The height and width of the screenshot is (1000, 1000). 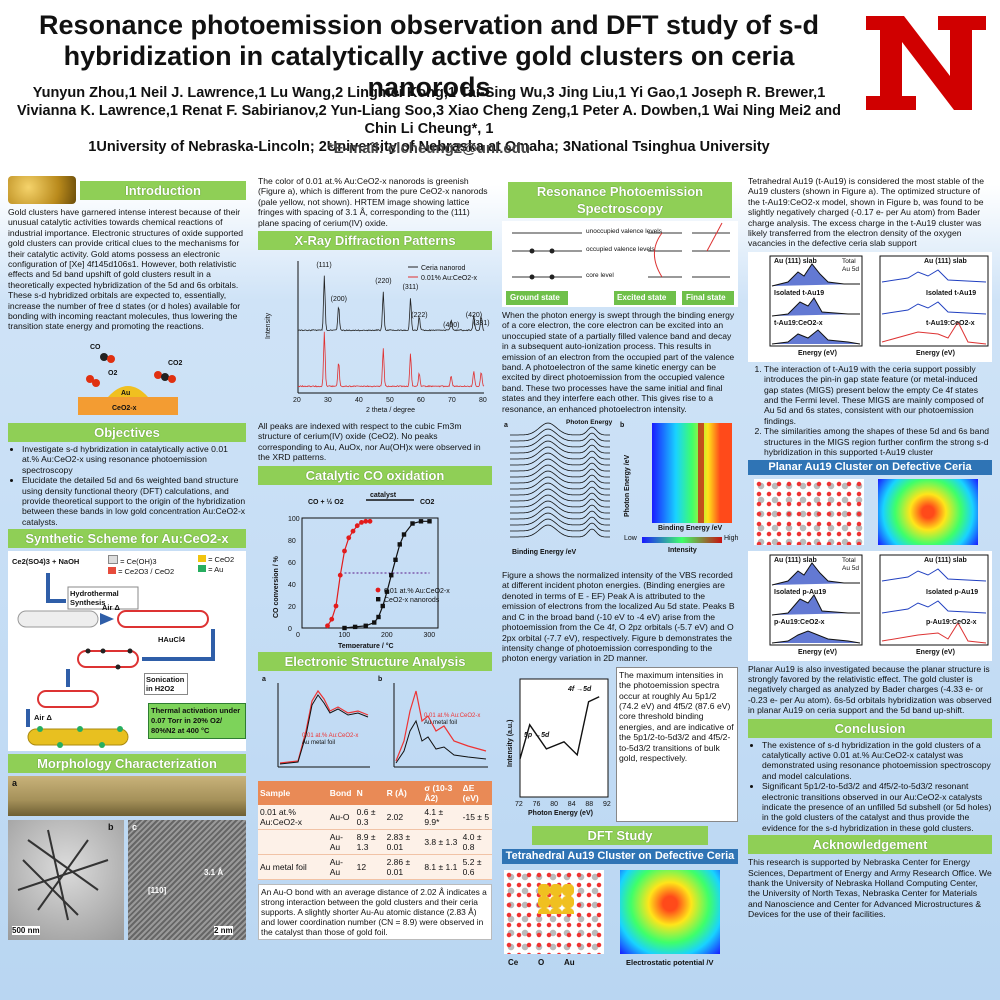 What do you see at coordinates (404, 793) in the screenshot?
I see `col-header: R (Å)` at bounding box center [404, 793].